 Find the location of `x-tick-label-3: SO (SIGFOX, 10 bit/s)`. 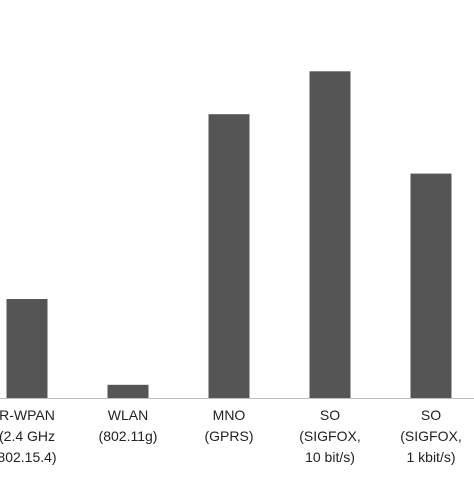

x-tick-label-3: SO (SIGFOX, 10 bit/s) is located at coordinates (329, 436).